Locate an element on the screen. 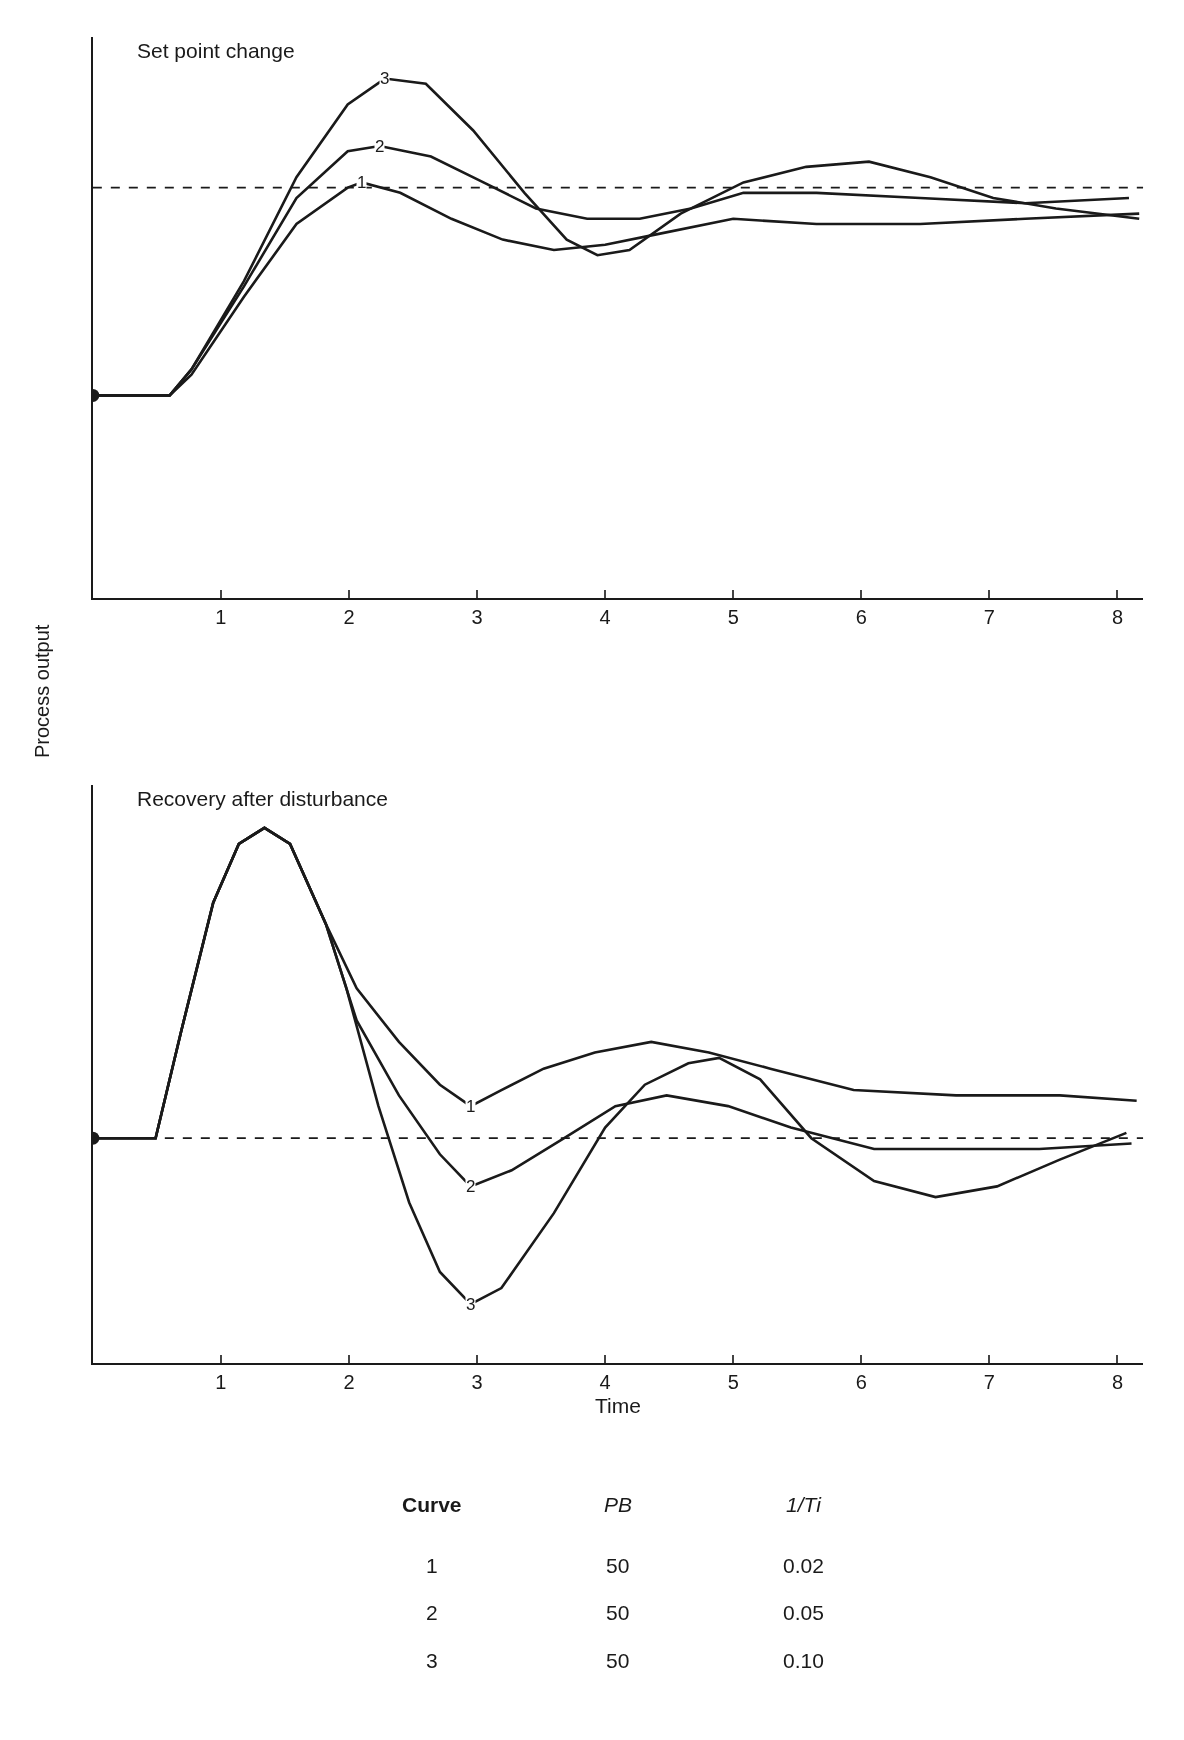  text: 3 is located at coordinates (432, 1660).